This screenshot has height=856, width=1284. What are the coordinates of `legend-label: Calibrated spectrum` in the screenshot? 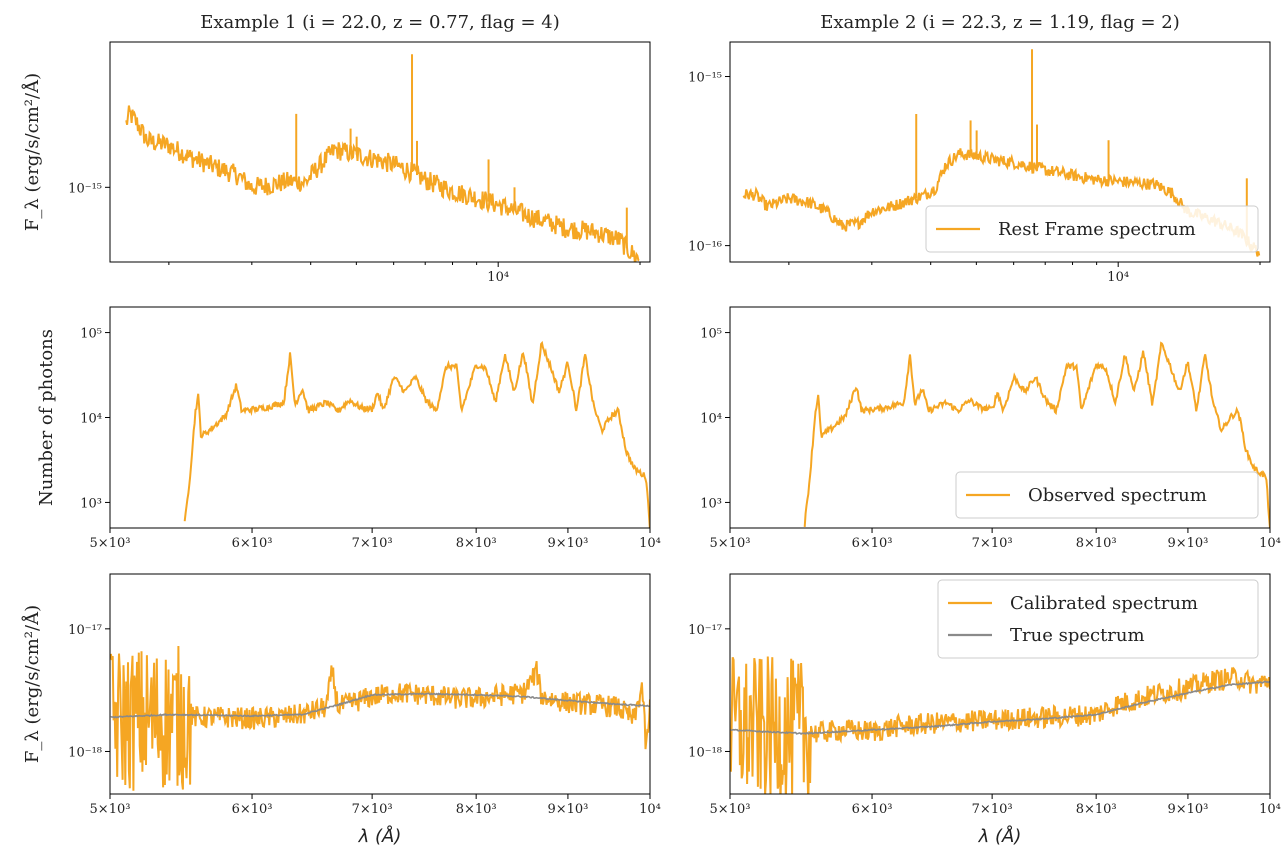 It's located at (1104, 603).